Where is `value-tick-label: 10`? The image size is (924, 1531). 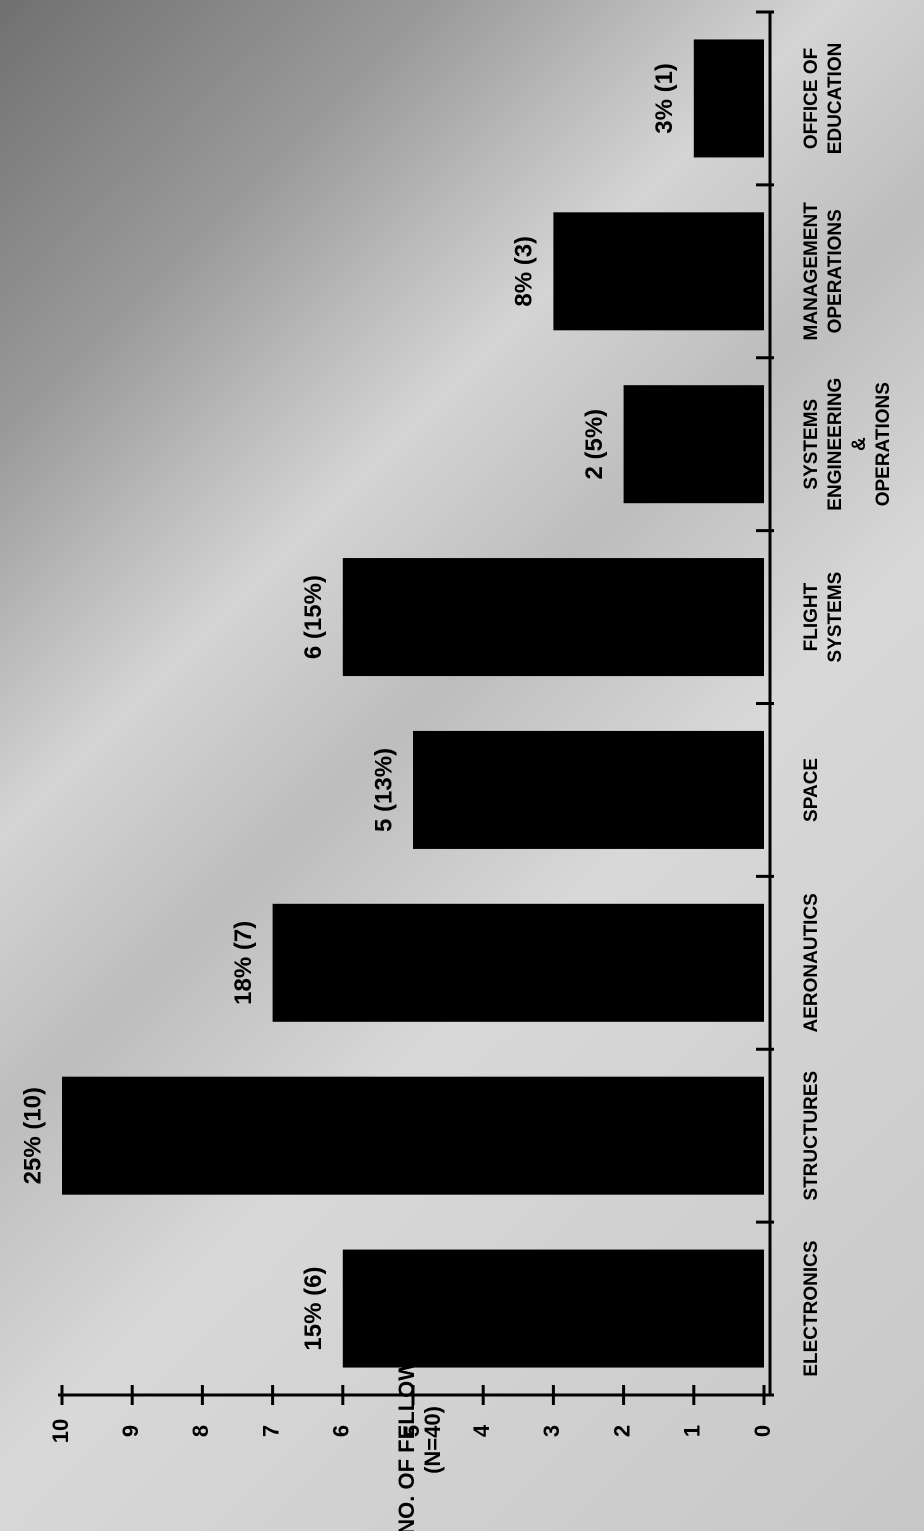
value-tick-label: 10 is located at coordinates (60, 1431).